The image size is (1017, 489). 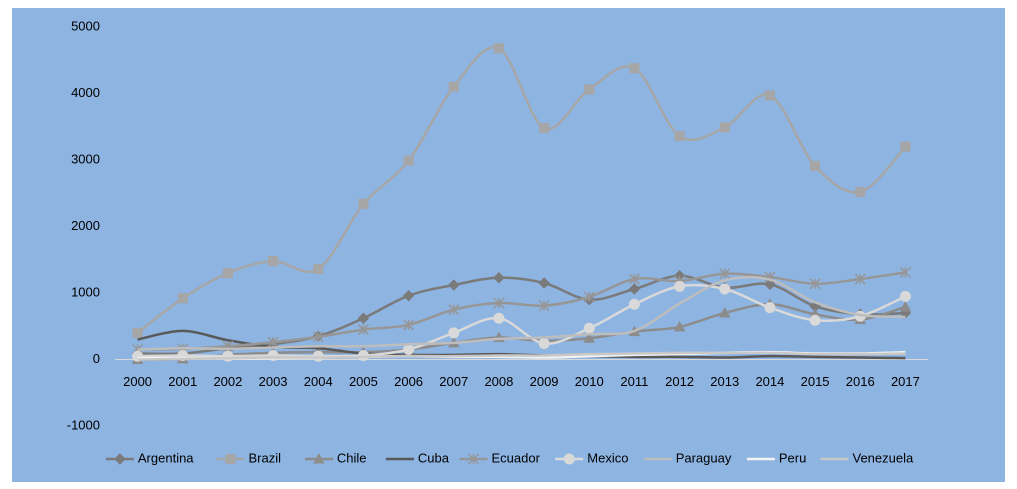 What do you see at coordinates (318, 381) in the screenshot?
I see `x-tick-label: 2004` at bounding box center [318, 381].